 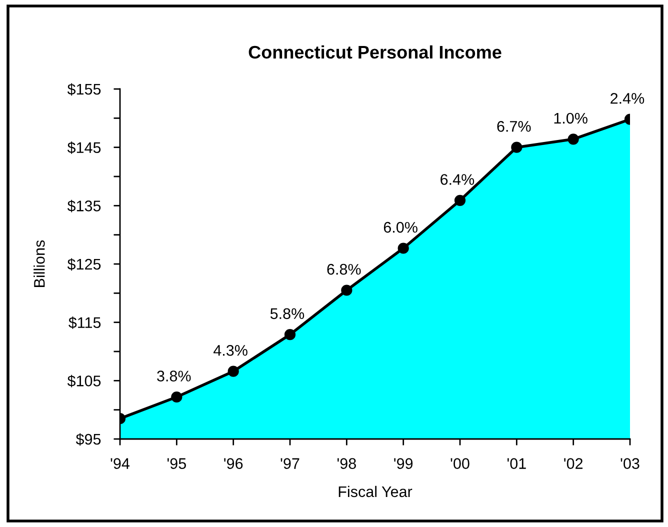 I want to click on x-tick-label: '00, so click(x=460, y=463).